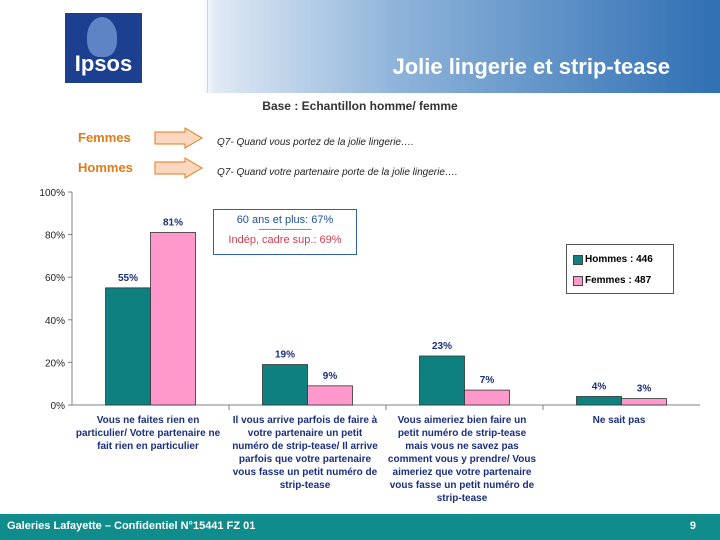  Describe the element at coordinates (103, 63) in the screenshot. I see `logo-text: Ipsos` at that location.